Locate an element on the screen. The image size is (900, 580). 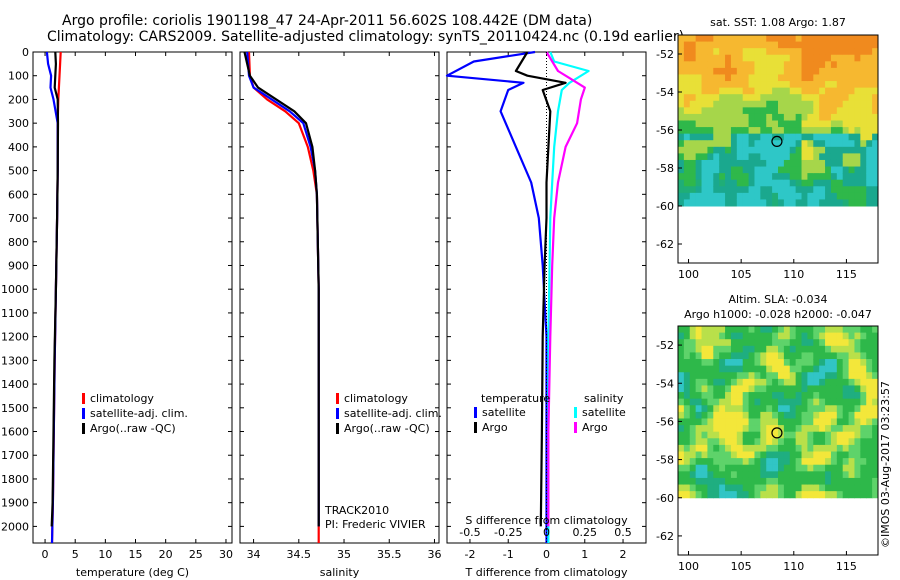
legend-temperature-title: temperature is located at coordinates (515, 398).